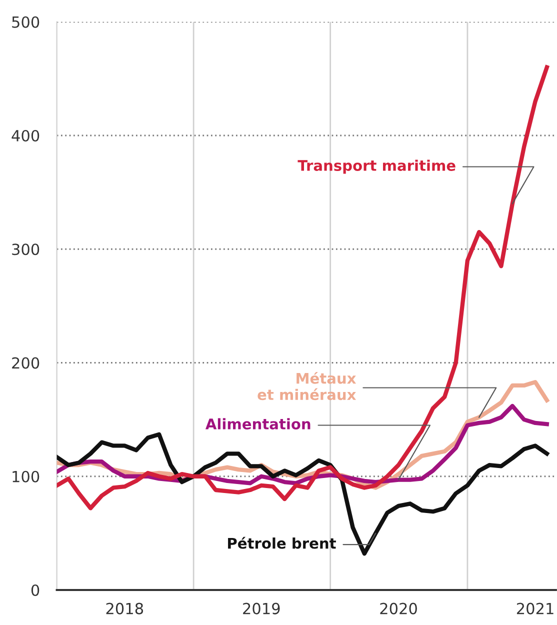  What do you see at coordinates (398, 608) in the screenshot?
I see `x-tick-label: 2020` at bounding box center [398, 608].